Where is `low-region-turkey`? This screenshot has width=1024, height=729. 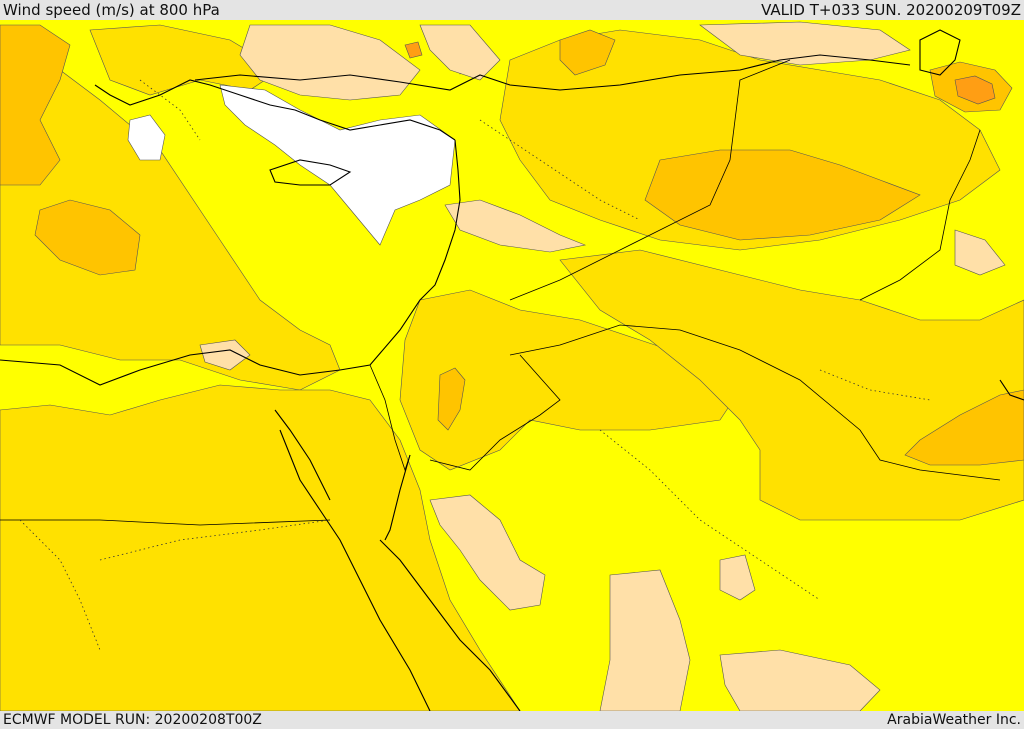
low-region-turkey is located at coordinates (330, 62).